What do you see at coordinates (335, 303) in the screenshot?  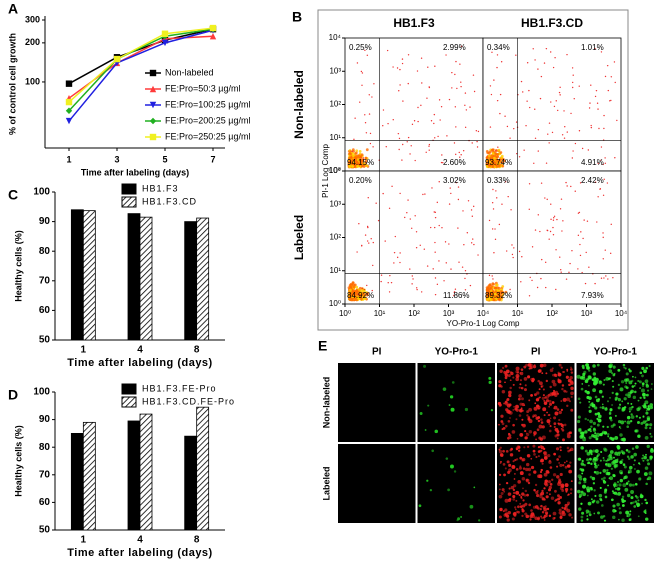 I see `y-tick-label: 10⁰` at bounding box center [335, 303].